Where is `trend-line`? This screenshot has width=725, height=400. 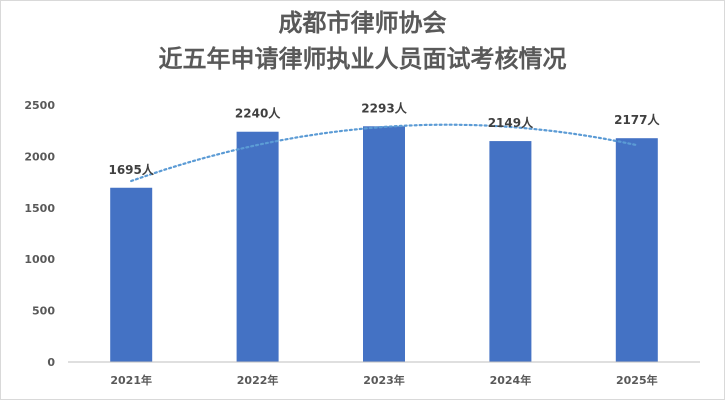
trend-line is located at coordinates (384, 153).